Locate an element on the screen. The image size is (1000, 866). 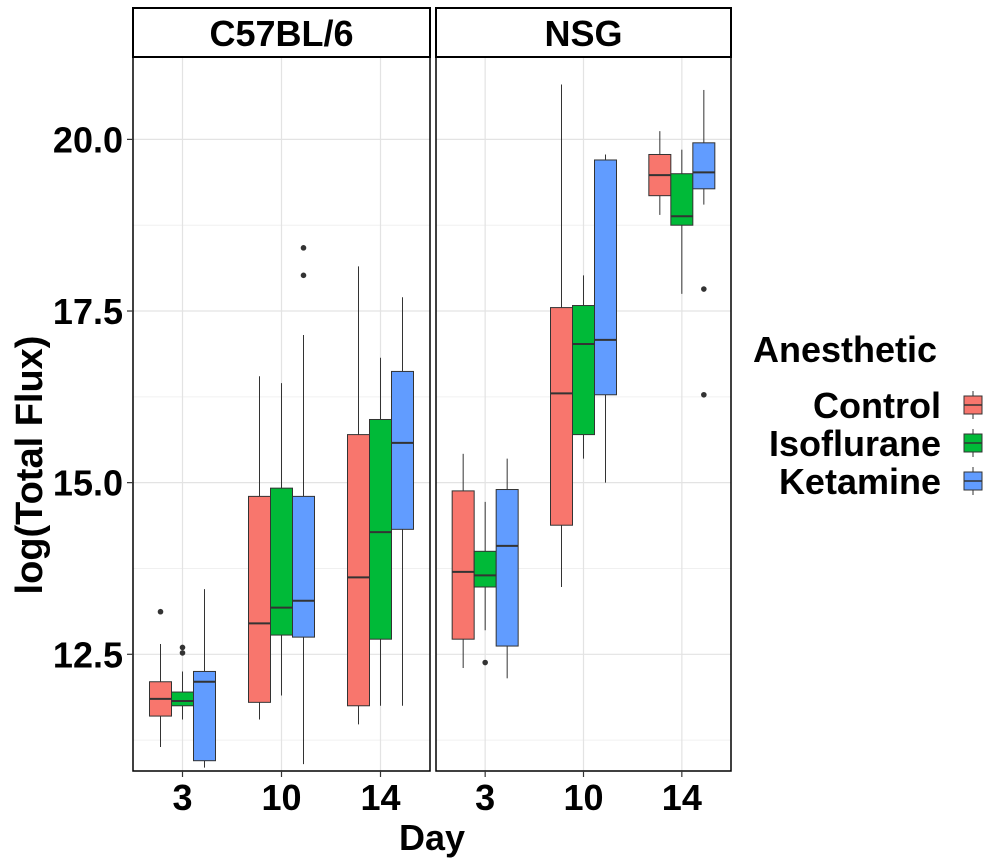
legend-item-label: Control is located at coordinates (877, 405).